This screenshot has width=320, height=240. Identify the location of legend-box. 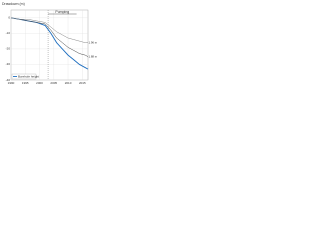
(24, 76).